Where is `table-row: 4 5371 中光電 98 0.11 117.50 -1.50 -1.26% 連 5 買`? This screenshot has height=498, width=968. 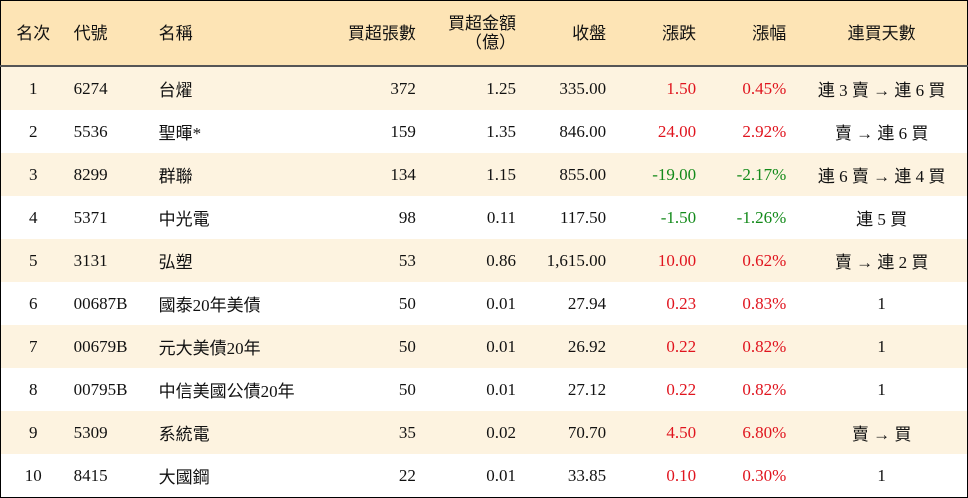 table-row: 4 5371 中光電 98 0.11 117.50 -1.50 -1.26% 連 5 買 is located at coordinates (484, 217).